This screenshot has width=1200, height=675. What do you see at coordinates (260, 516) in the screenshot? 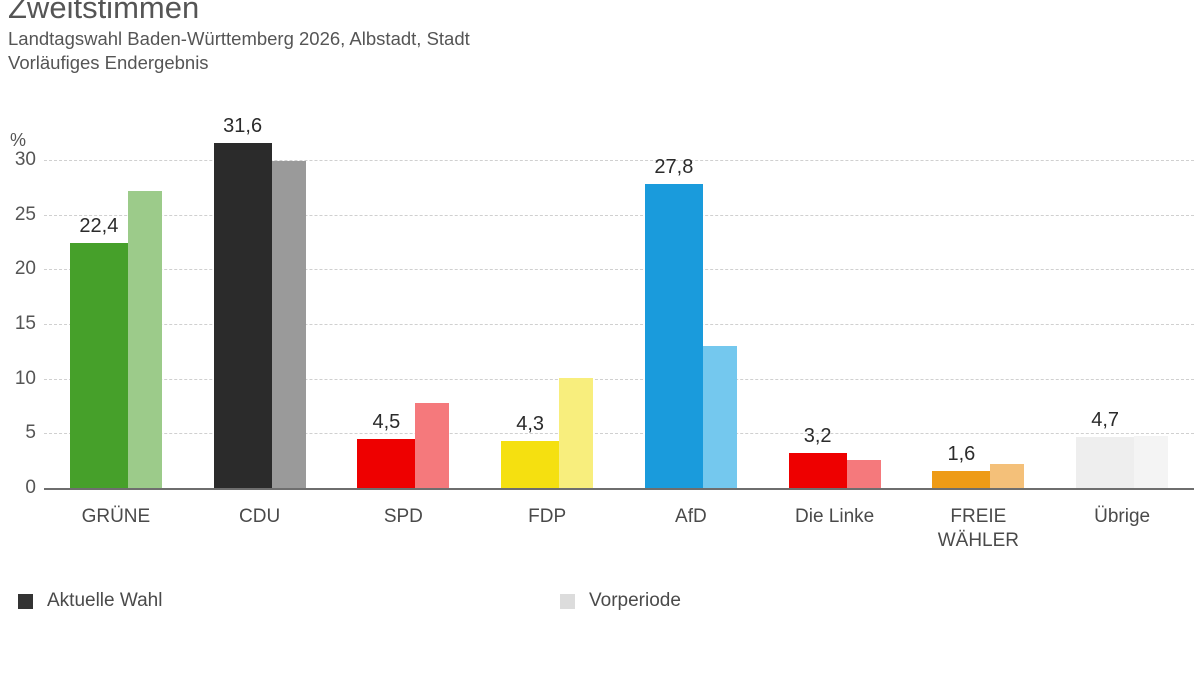
I see `x-tick-label: CDU` at bounding box center [260, 516].